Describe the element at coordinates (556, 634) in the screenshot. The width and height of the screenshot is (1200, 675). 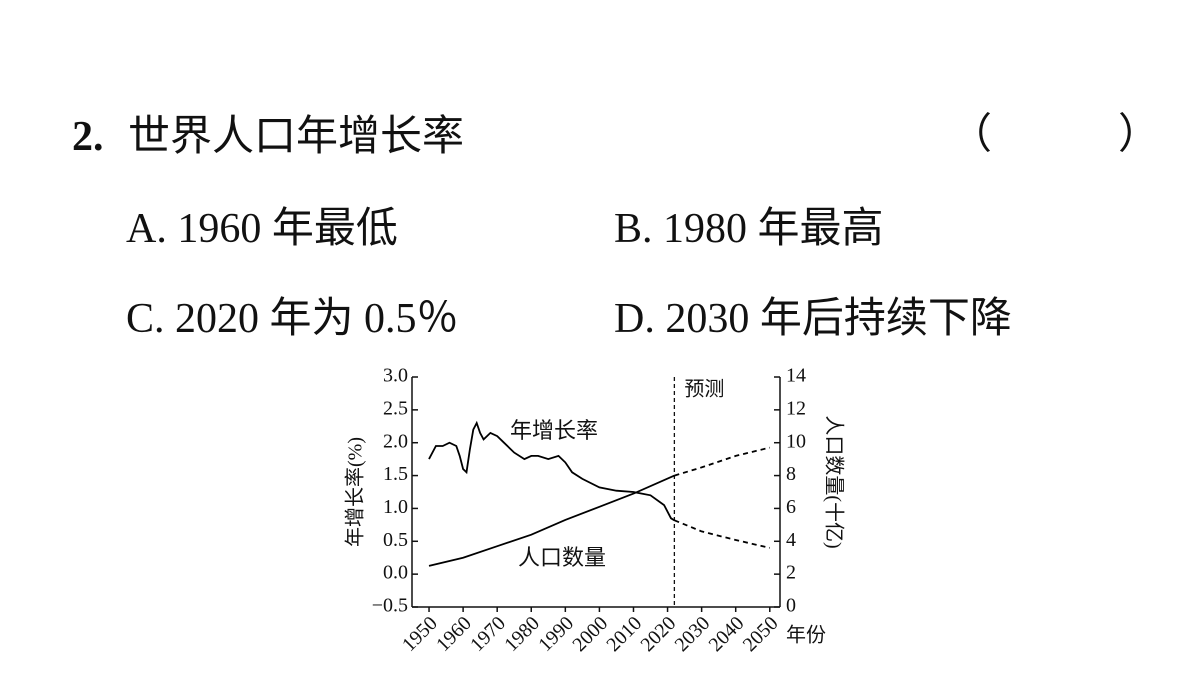
I see `x-tick-label: 1990` at that location.